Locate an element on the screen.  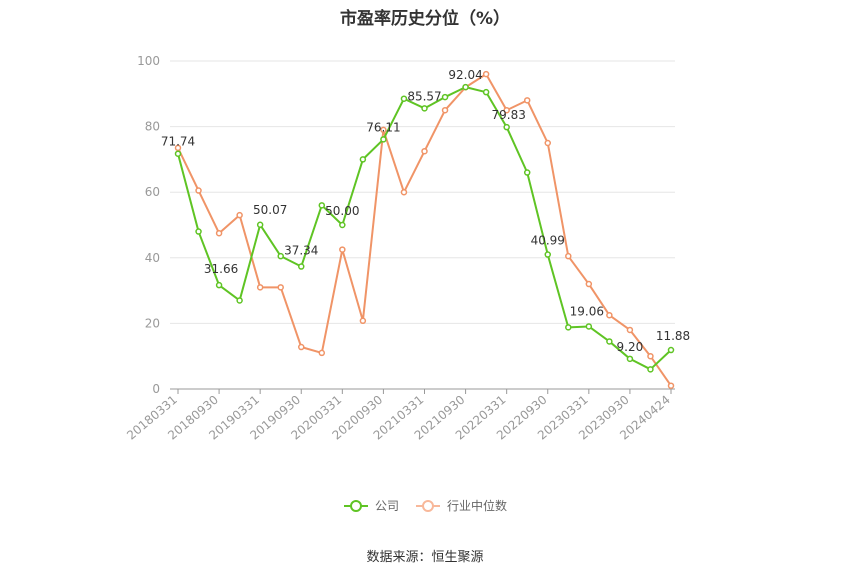
y-tick-label: 80 is located at coordinates (152, 127).